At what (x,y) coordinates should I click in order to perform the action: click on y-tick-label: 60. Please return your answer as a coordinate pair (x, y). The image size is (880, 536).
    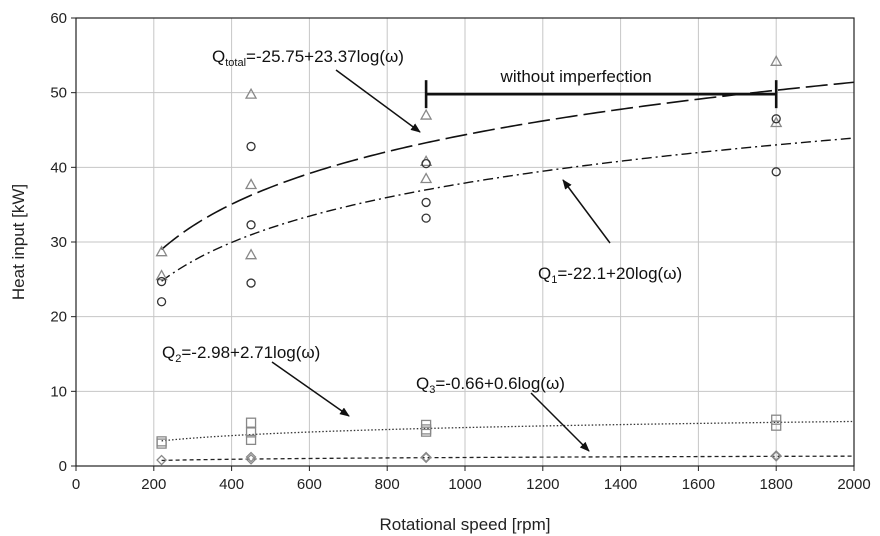
    Looking at the image, I should click on (58, 18).